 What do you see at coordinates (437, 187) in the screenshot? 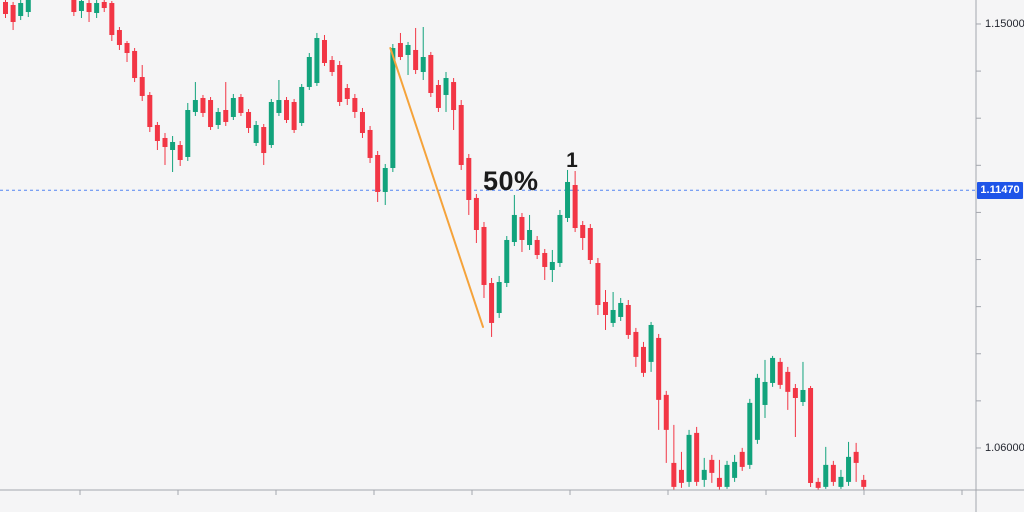
I see `trend-line` at bounding box center [437, 187].